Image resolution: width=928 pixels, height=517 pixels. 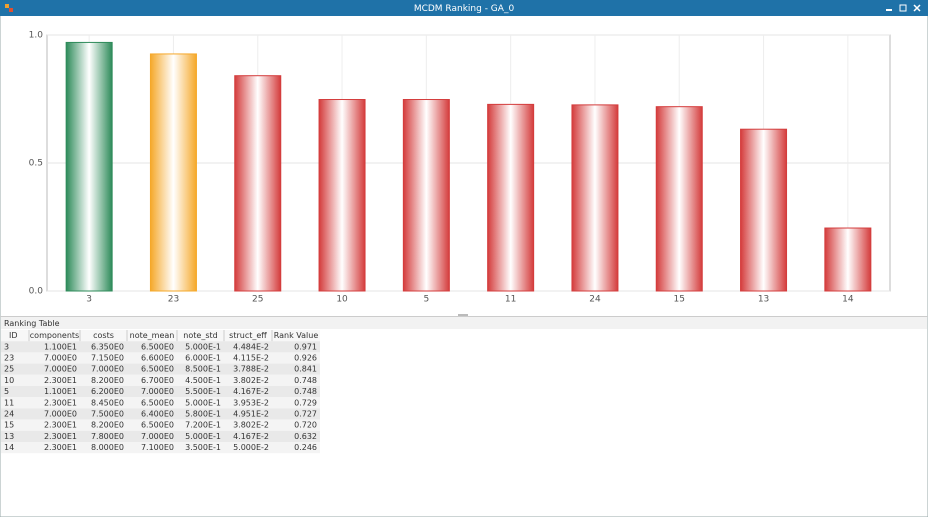 What do you see at coordinates (6, 391) in the screenshot?
I see `table-cell: 5` at bounding box center [6, 391].